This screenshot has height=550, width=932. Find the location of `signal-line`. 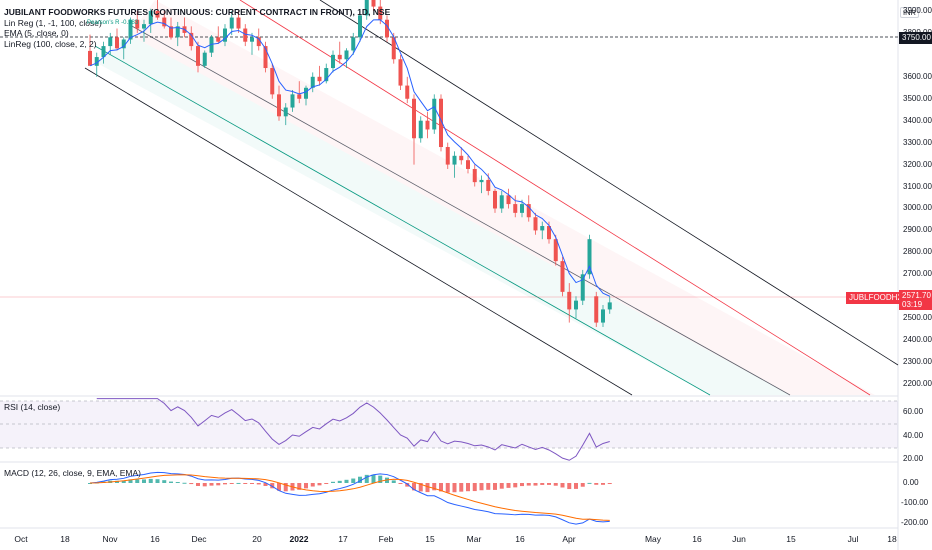

signal-line is located at coordinates (349, 497).